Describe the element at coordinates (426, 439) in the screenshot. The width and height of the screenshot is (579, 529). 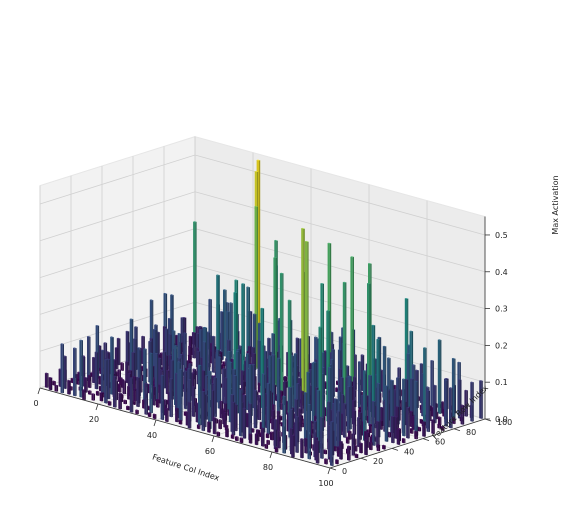
I see `y-tick` at that location.